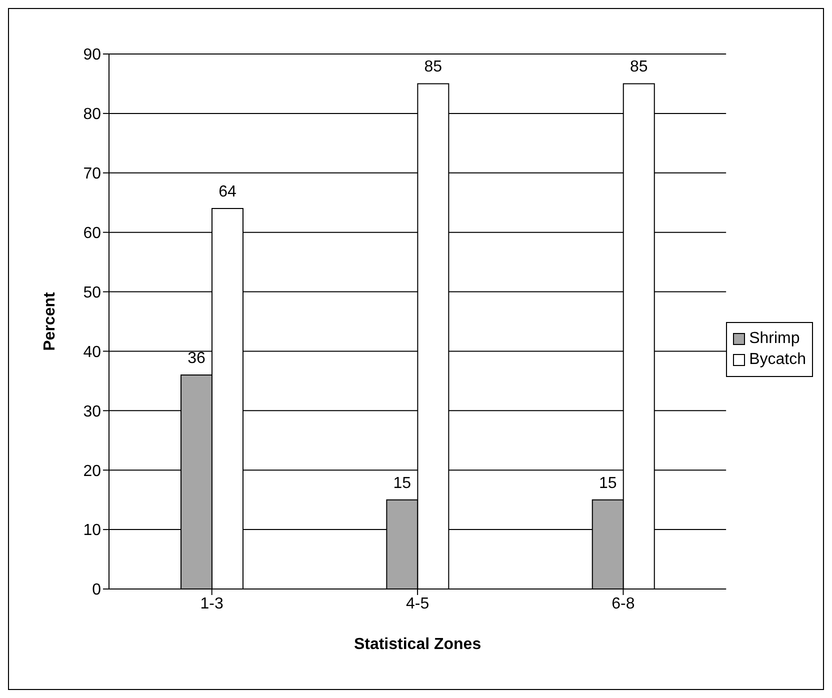 The image size is (832, 698). I want to click on y-tick-label: 10, so click(92, 531).